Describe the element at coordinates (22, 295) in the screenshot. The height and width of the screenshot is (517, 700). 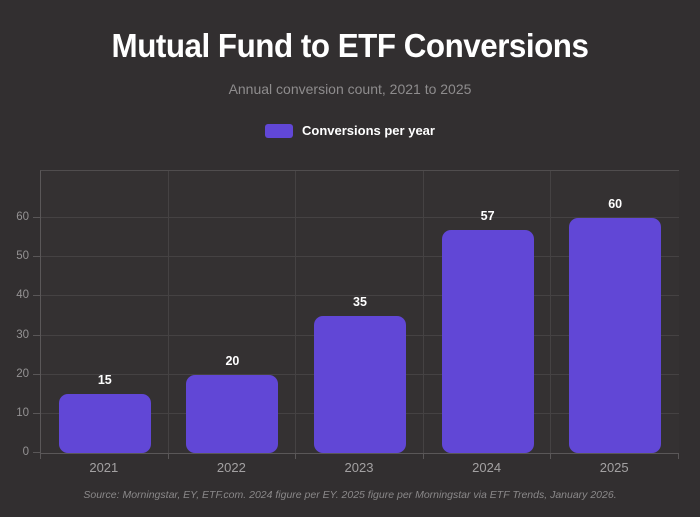
I see `y-tick-label: 40` at that location.